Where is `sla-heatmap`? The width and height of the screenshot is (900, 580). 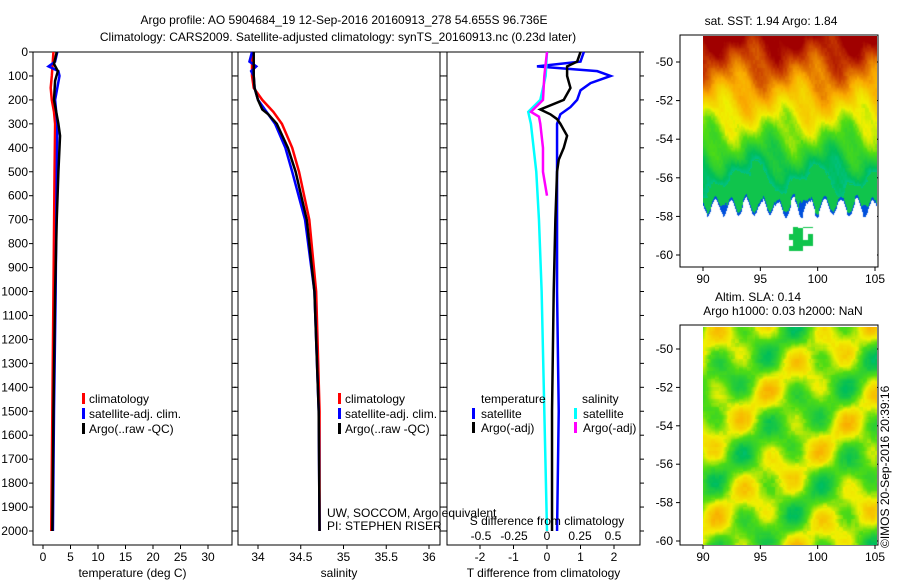 sla-heatmap is located at coordinates (790, 436).